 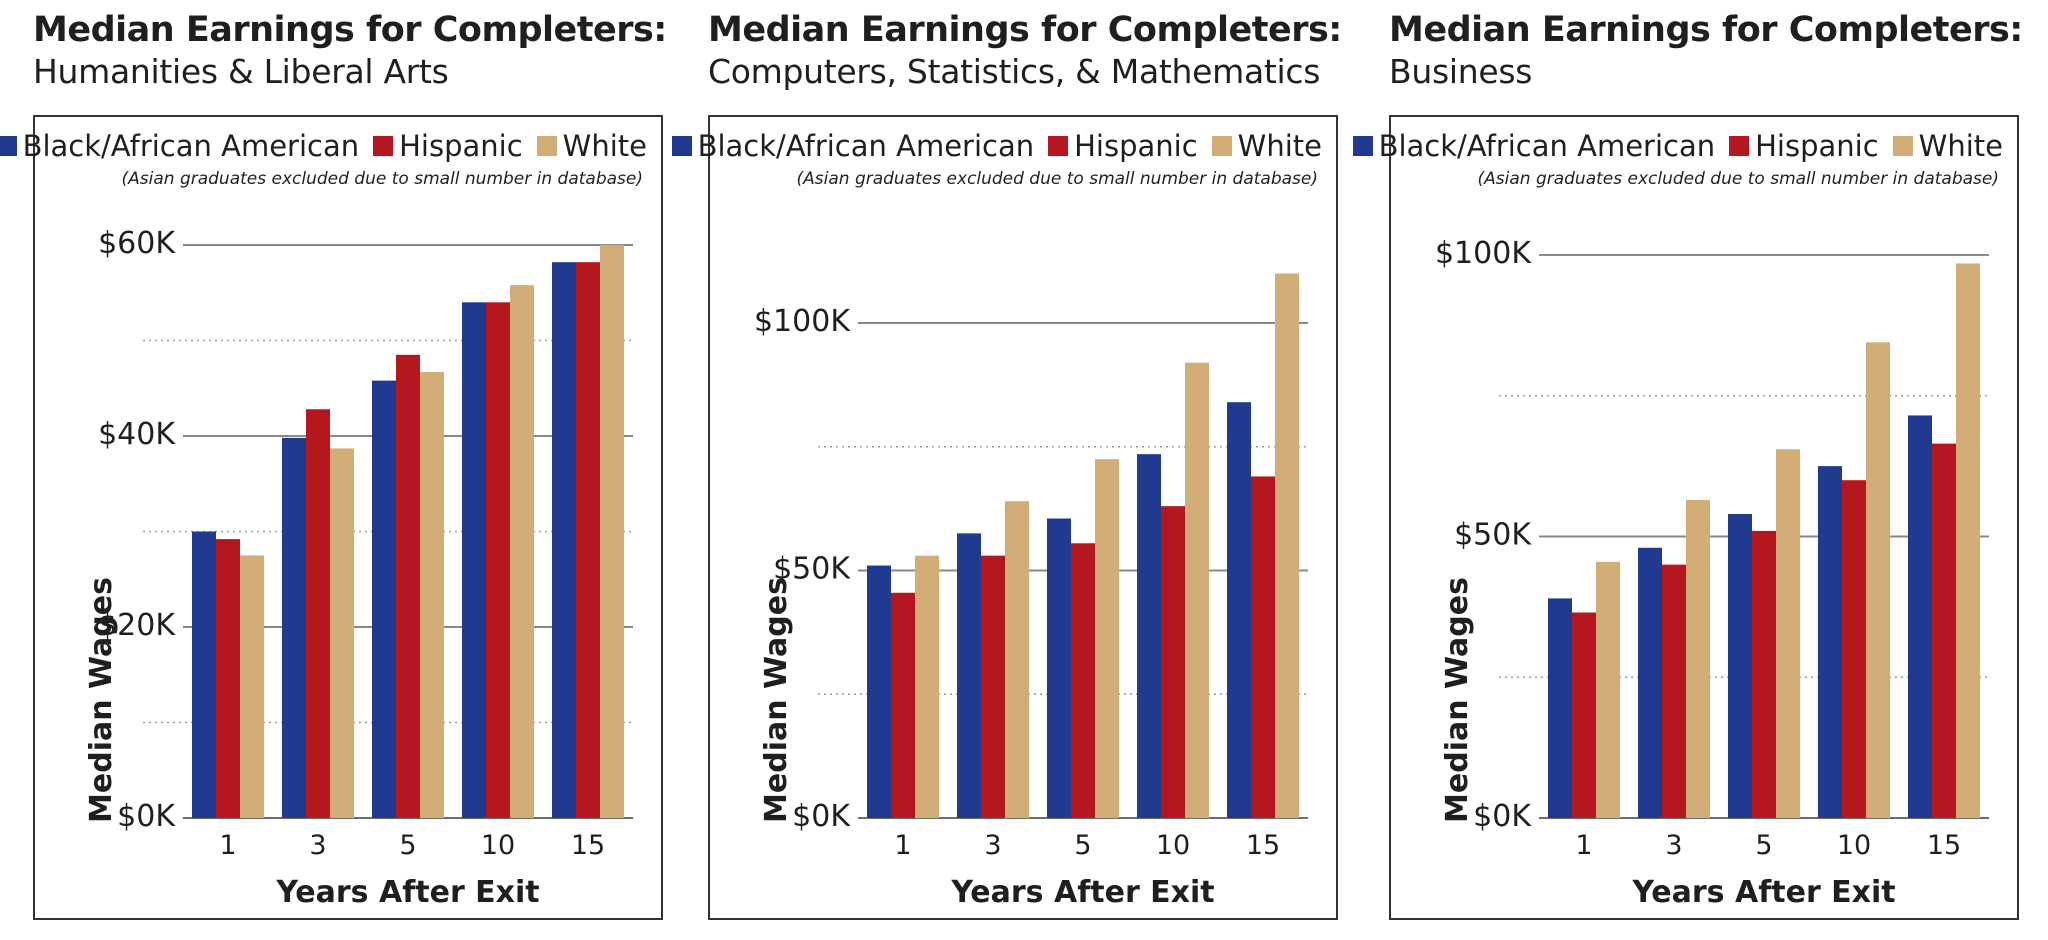 What do you see at coordinates (1461, 71) in the screenshot?
I see `chart-subtitle: Business` at bounding box center [1461, 71].